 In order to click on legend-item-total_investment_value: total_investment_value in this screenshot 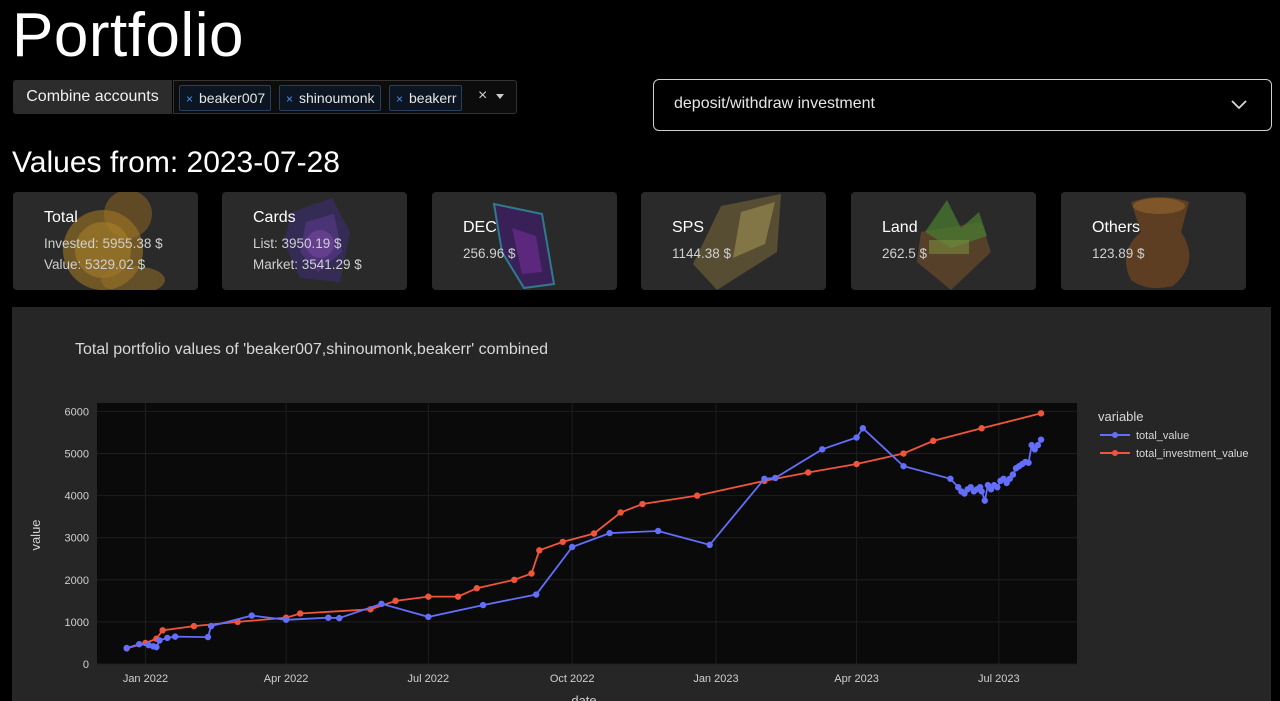, I will do `click(1192, 454)`.